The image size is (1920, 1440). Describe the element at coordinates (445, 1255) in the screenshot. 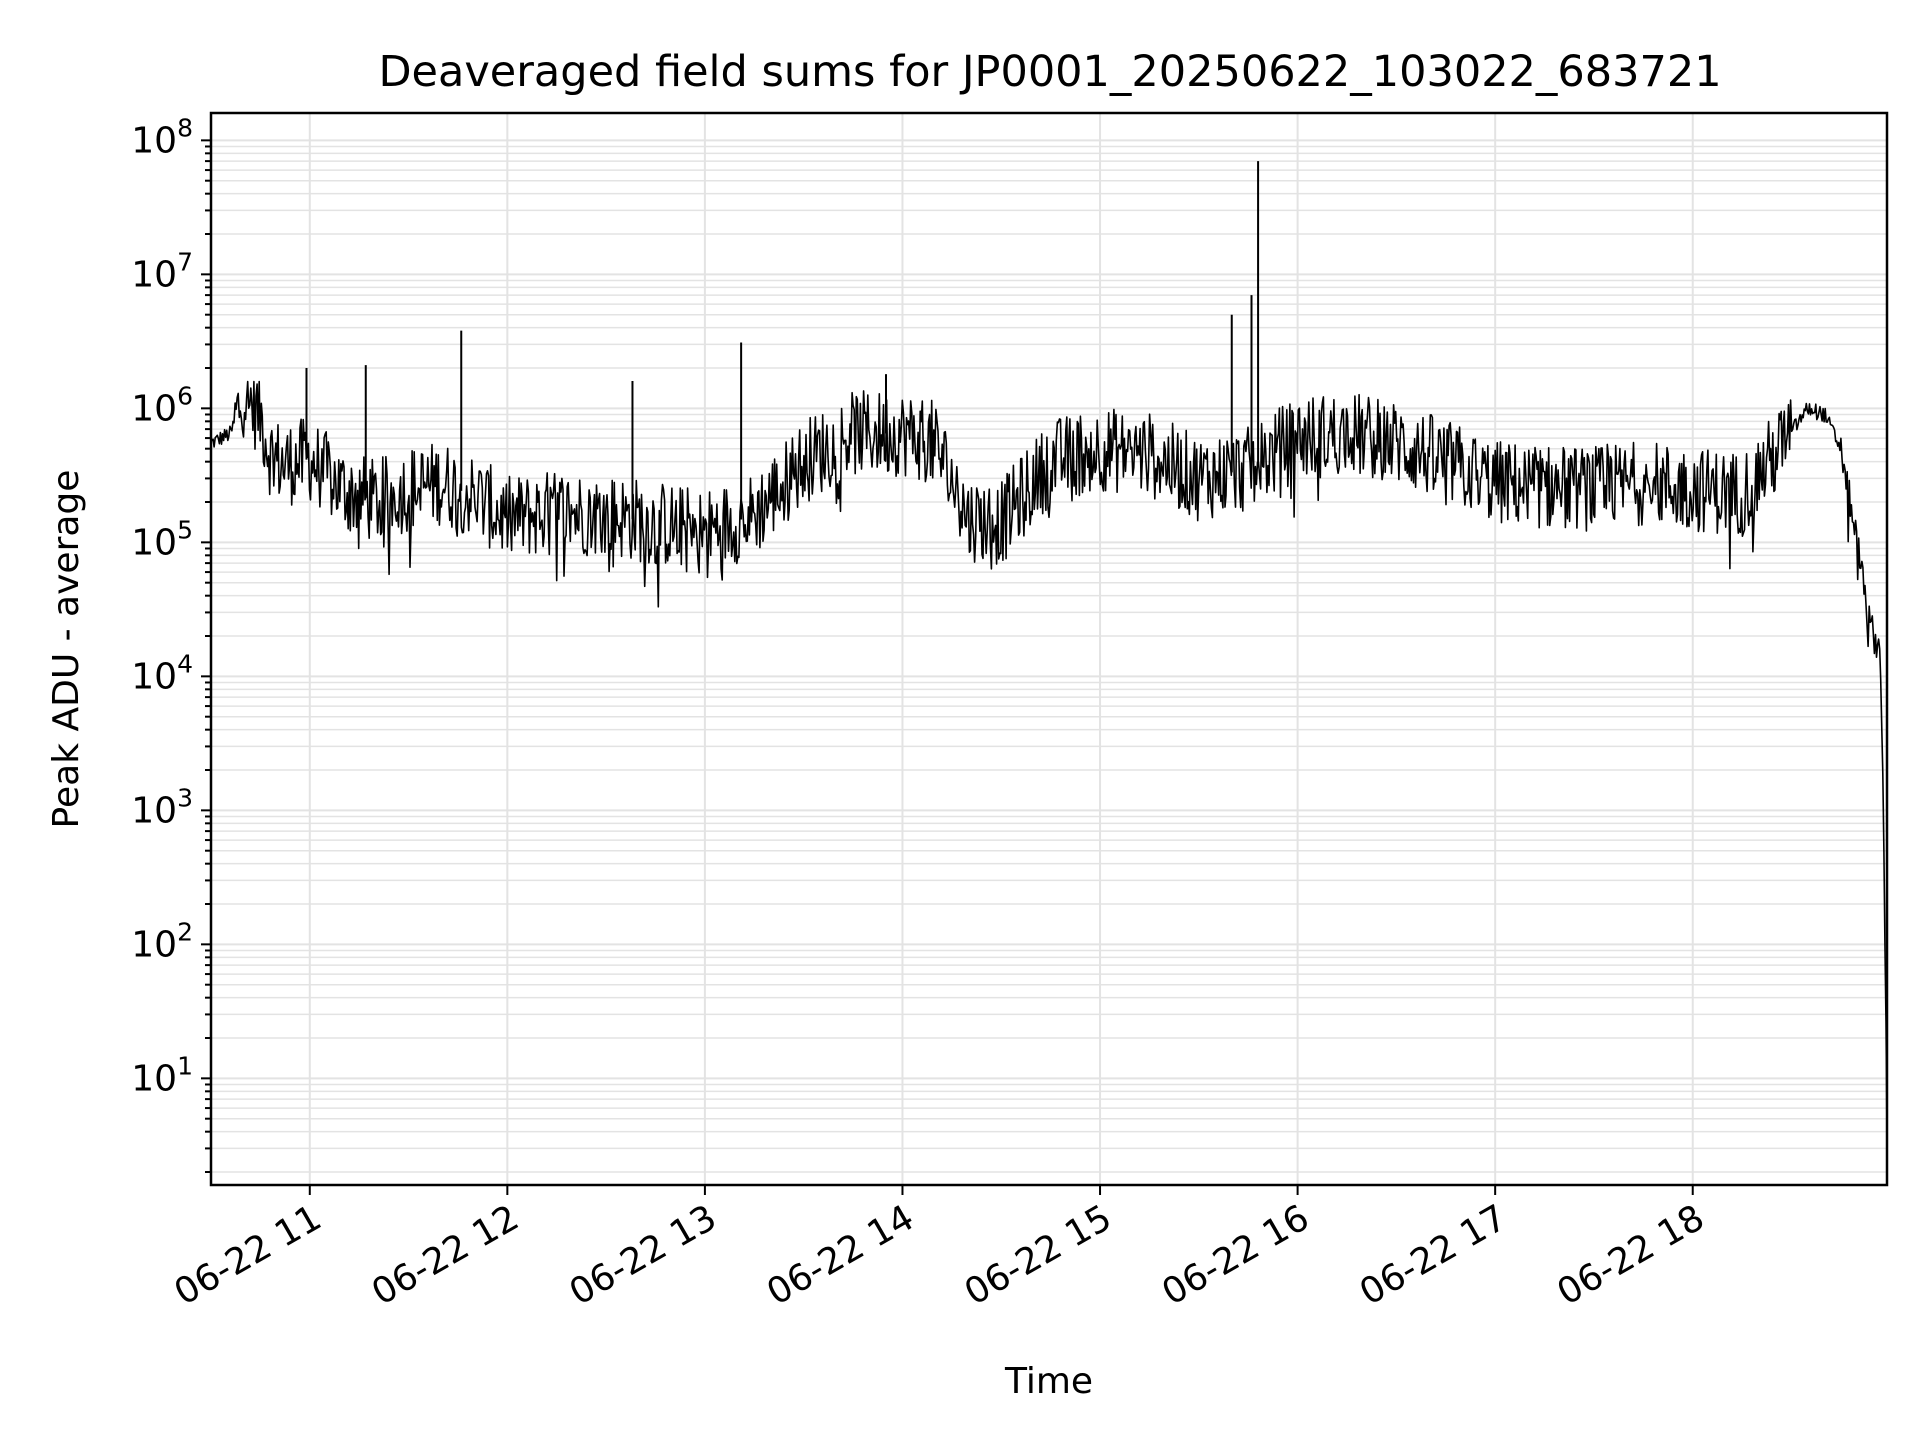

I see `x-tick-label: 06-22 12` at that location.